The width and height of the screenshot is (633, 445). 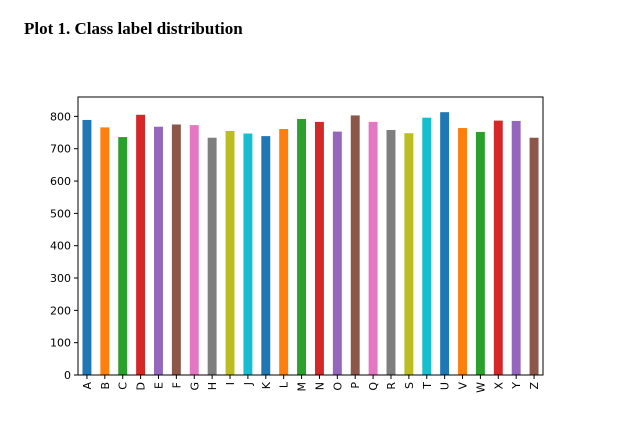 I want to click on bar-d, so click(x=141, y=244).